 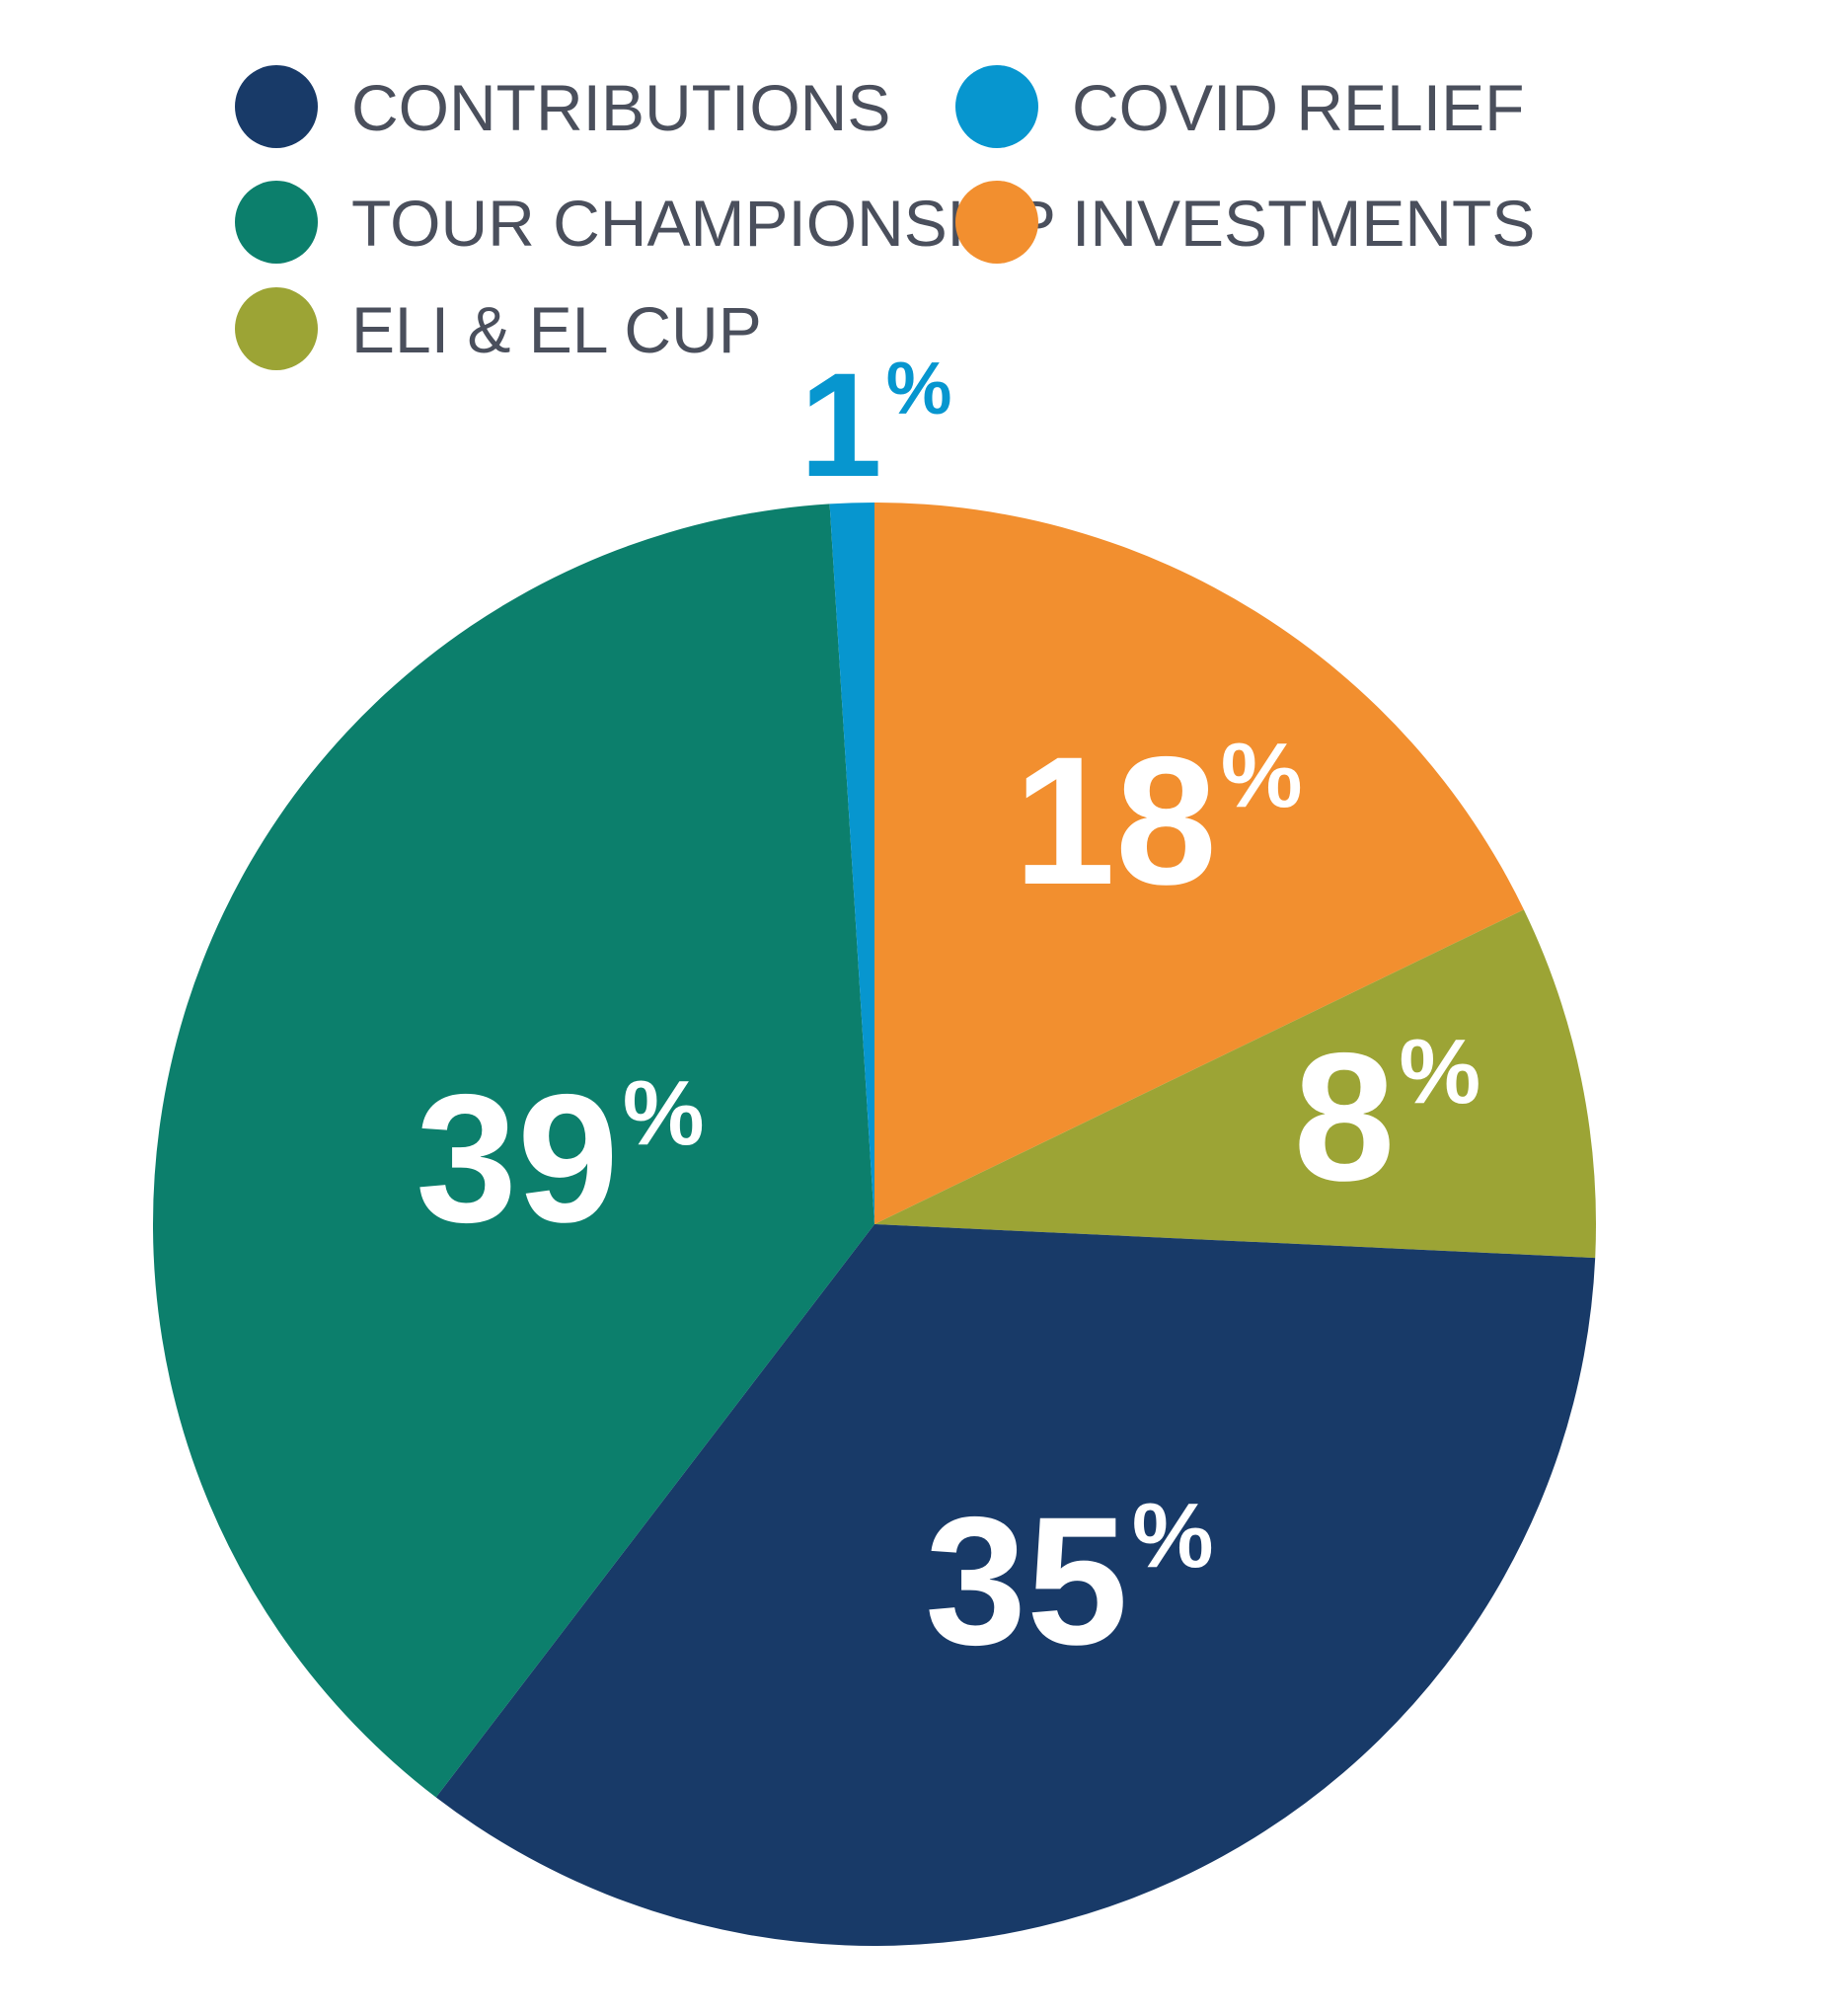 I want to click on legend-swatch-contributions, so click(x=276, y=106).